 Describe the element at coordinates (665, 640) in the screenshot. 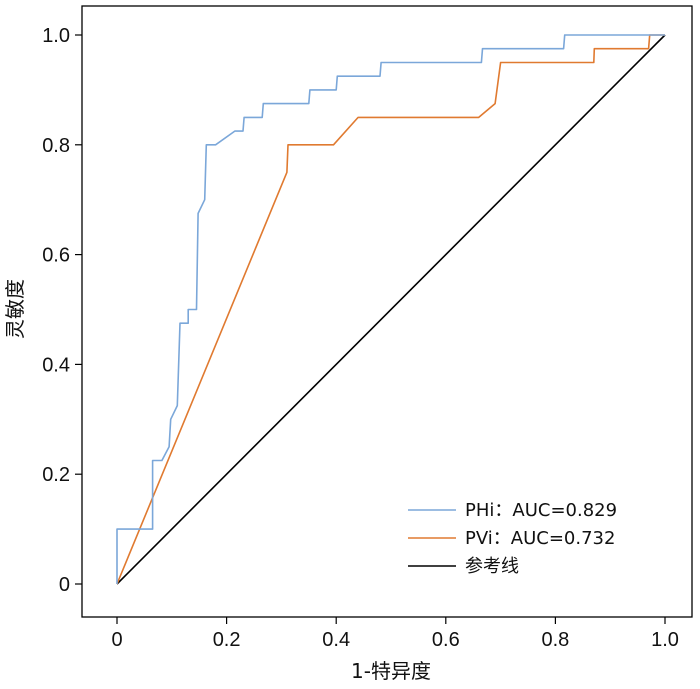

I see `x-tick-label: 1.0` at that location.